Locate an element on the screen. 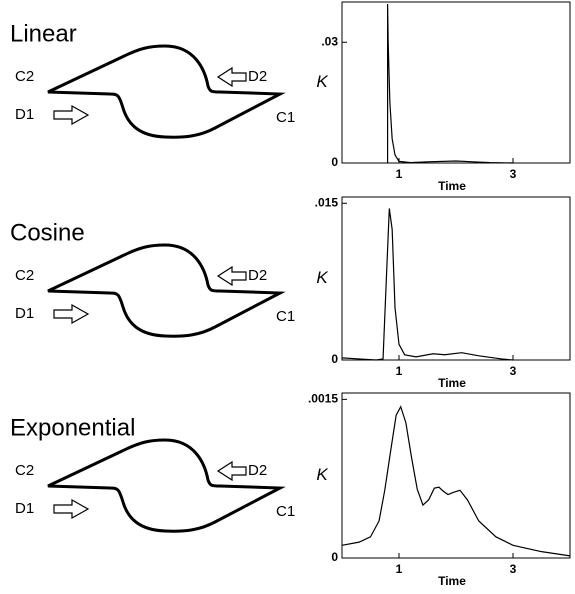  y-tick-label: .015 is located at coordinates (327, 202).